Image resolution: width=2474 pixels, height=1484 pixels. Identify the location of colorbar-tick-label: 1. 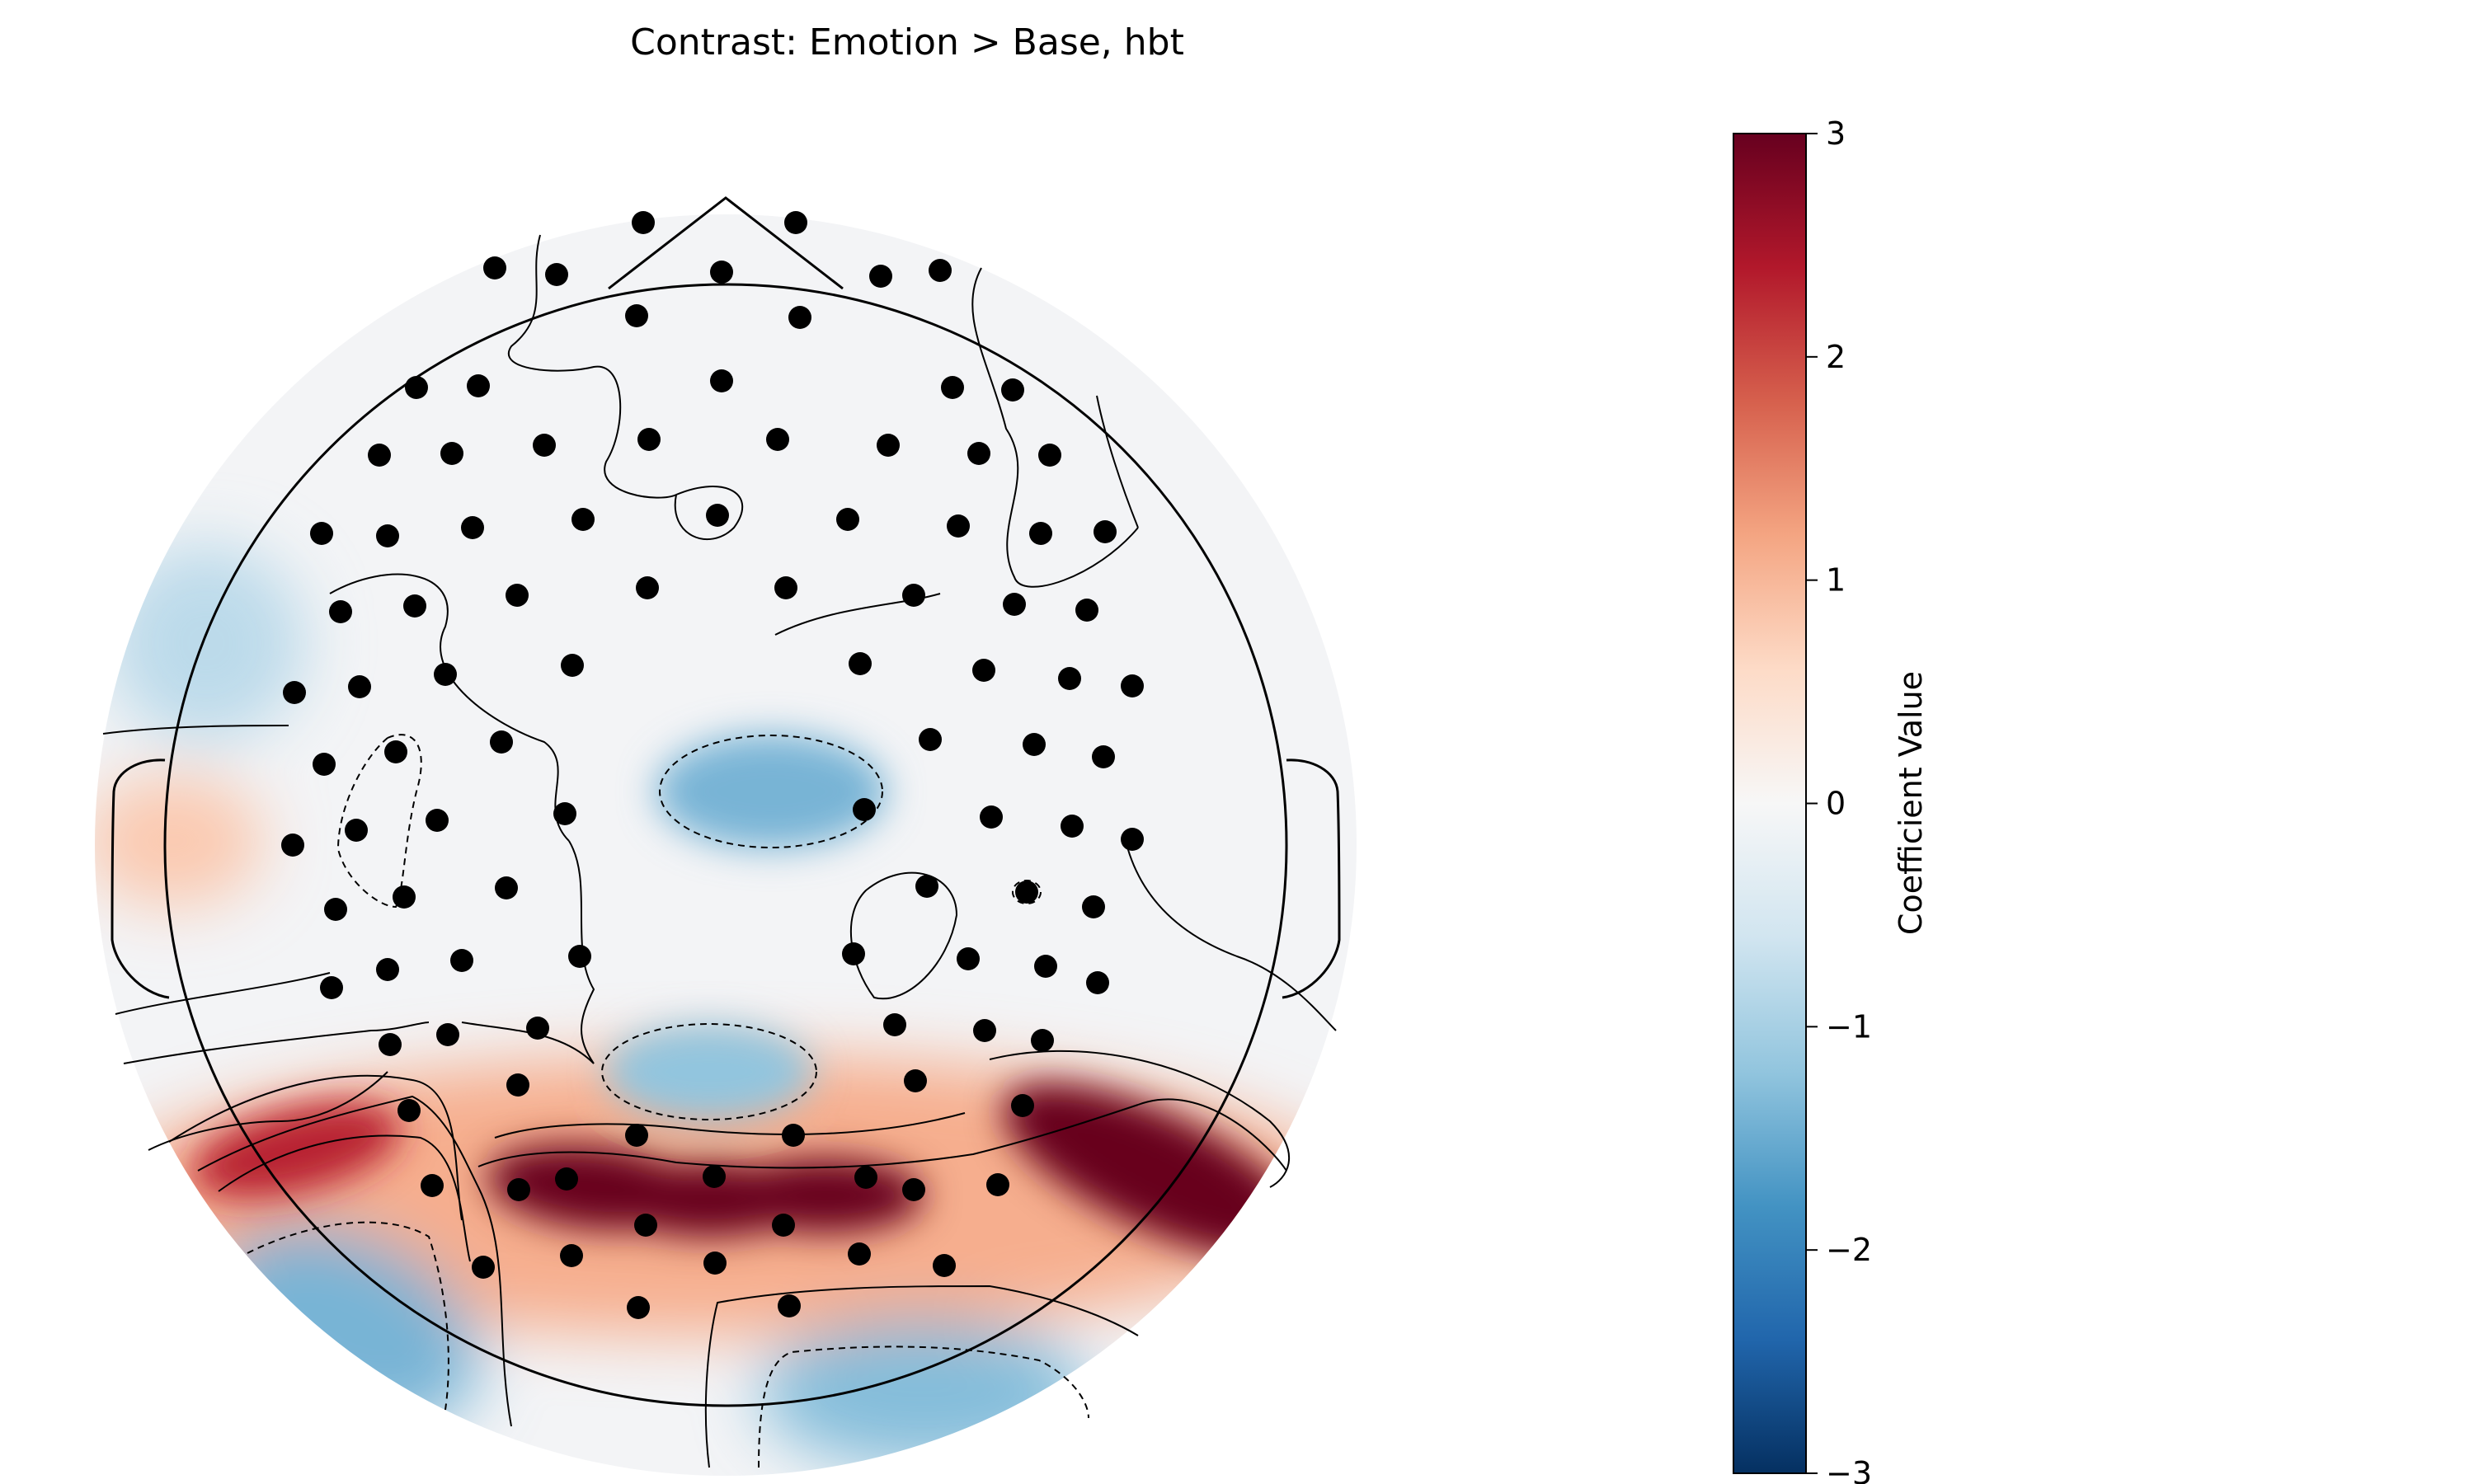
(1836, 580).